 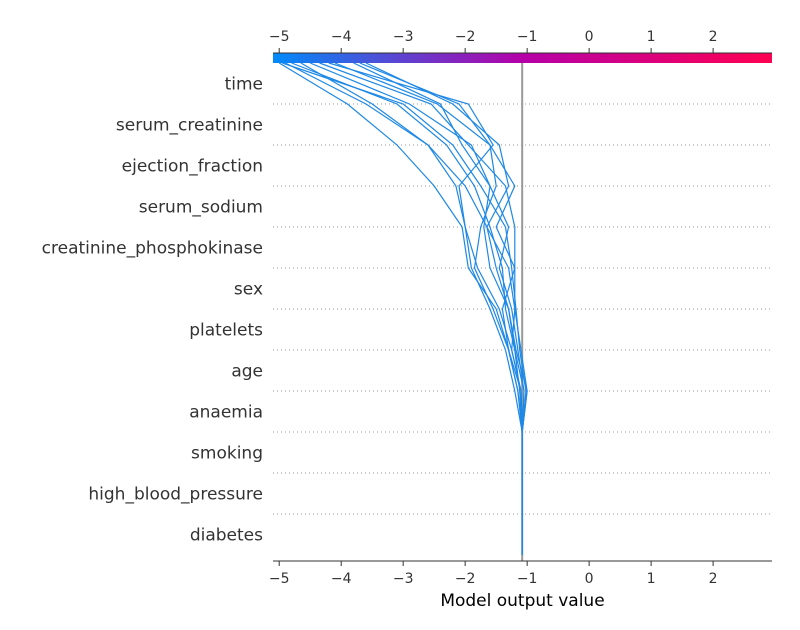 I want to click on feature-label-smoking: smoking, so click(x=227, y=454).